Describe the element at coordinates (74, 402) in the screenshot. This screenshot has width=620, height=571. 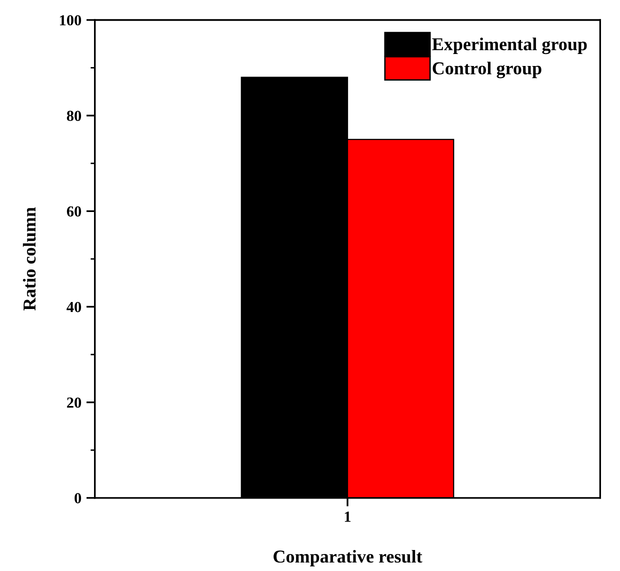
I see `y-tick-label: 20` at that location.